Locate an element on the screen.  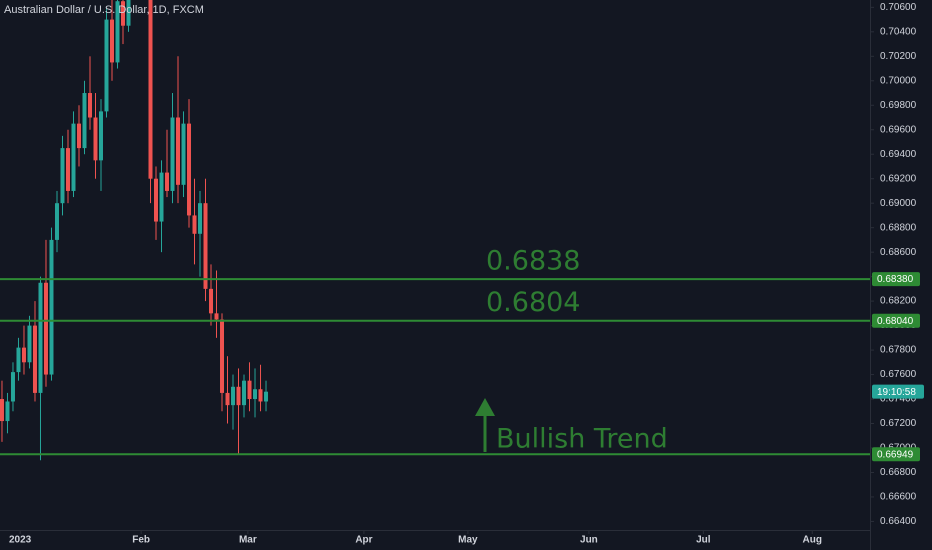
y-tick-label: 0.70200 is located at coordinates (898, 56).